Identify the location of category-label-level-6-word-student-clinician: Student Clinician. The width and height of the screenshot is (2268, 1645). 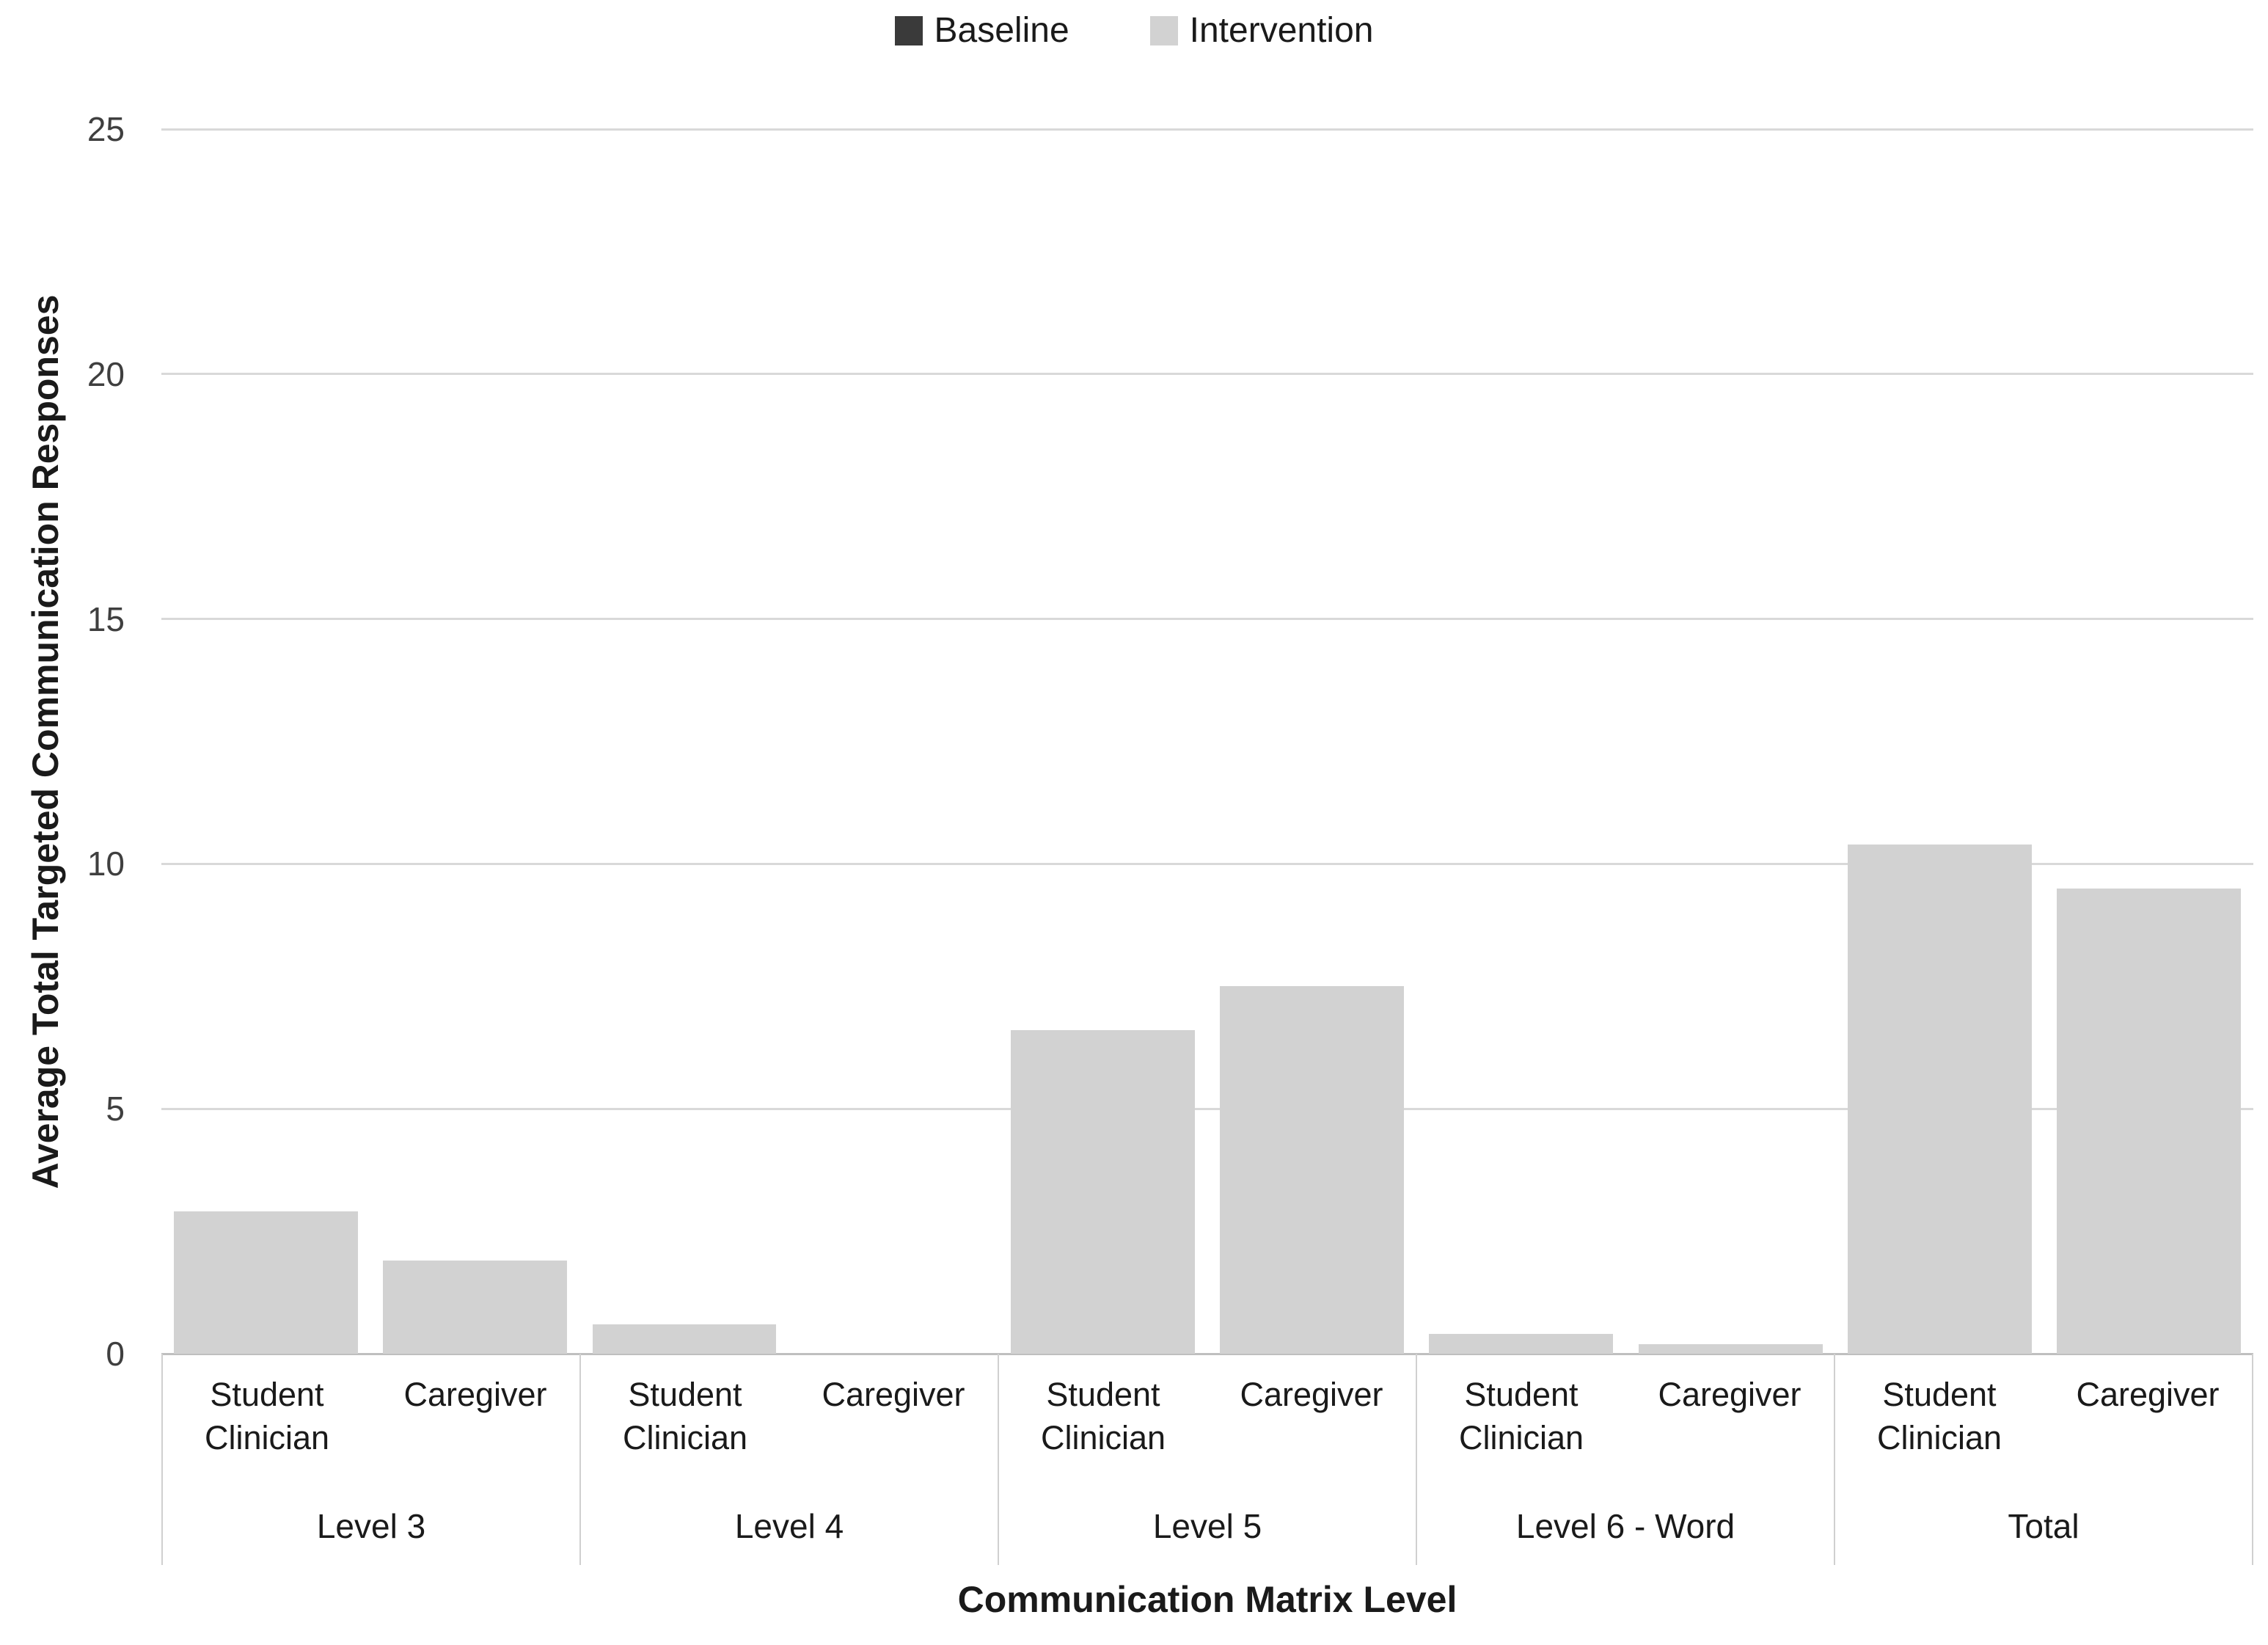
(1521, 1416).